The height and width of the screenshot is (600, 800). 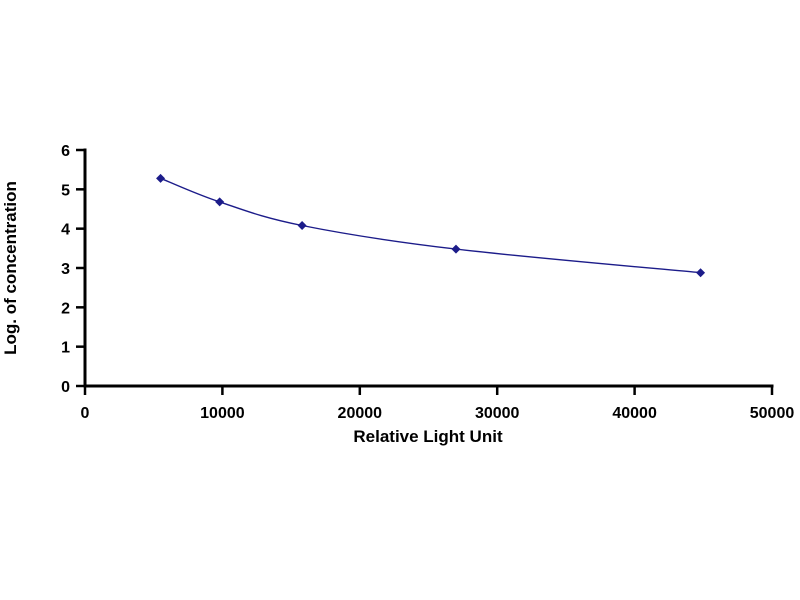 I want to click on y-tick-label: 1, so click(x=65, y=348).